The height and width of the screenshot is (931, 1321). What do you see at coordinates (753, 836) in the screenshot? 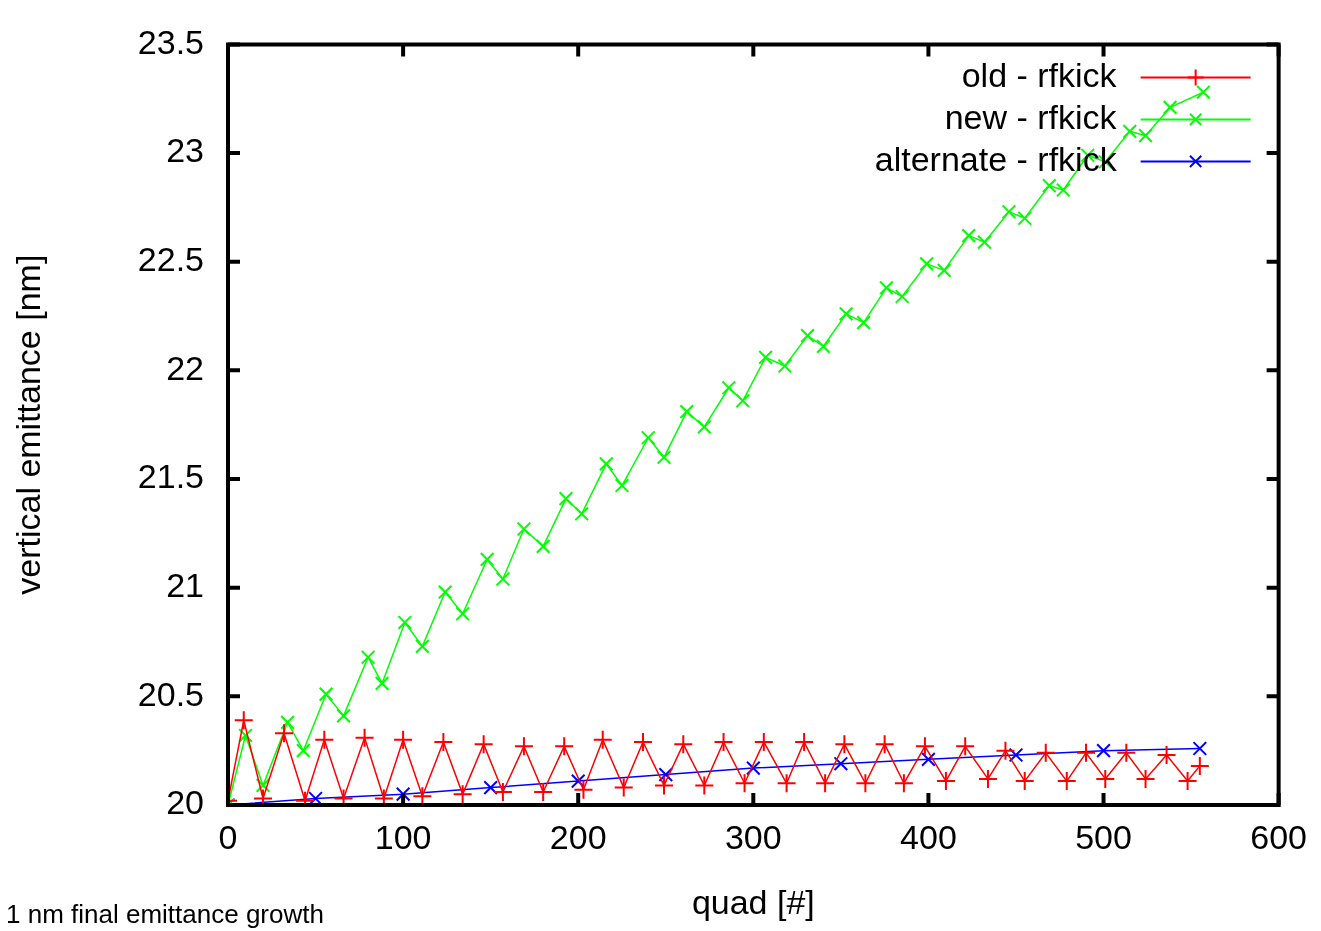
I see `x-tick-label: 300` at bounding box center [753, 836].